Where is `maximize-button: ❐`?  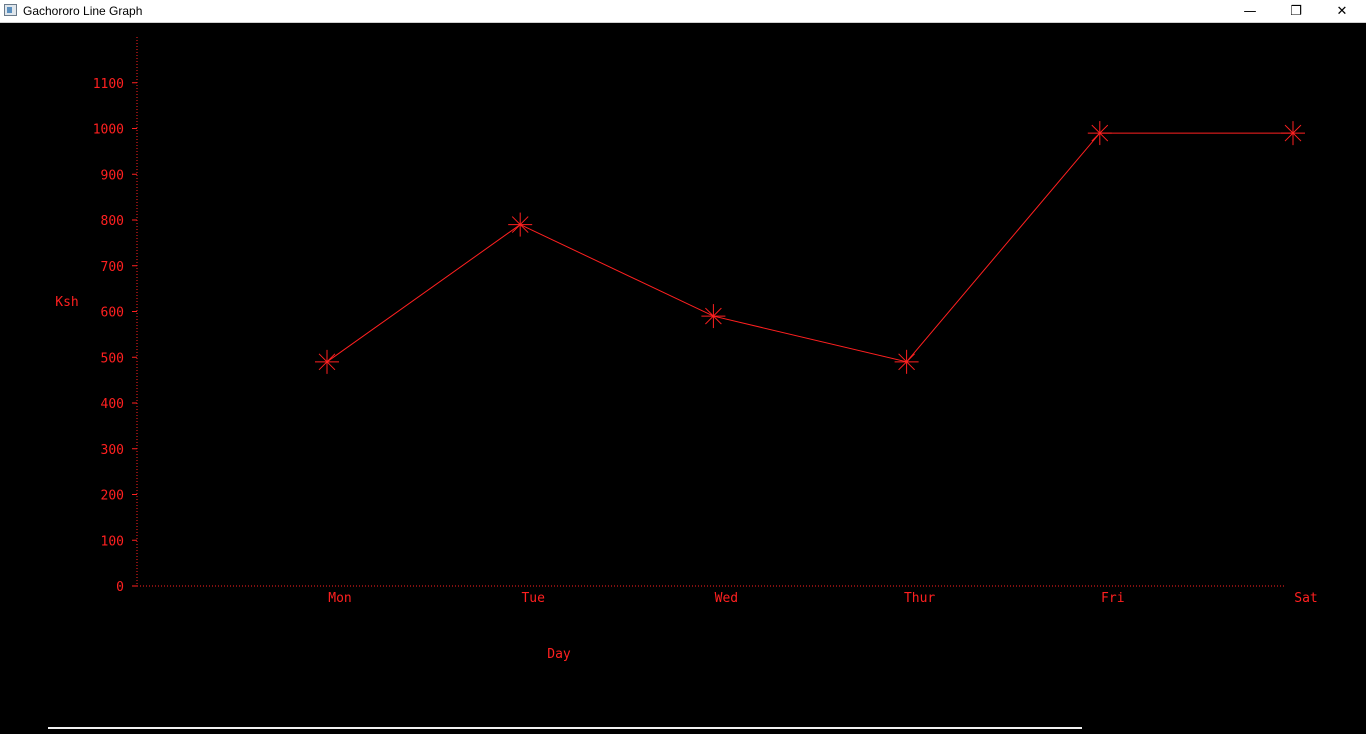
maximize-button: ❐ is located at coordinates (1296, 11).